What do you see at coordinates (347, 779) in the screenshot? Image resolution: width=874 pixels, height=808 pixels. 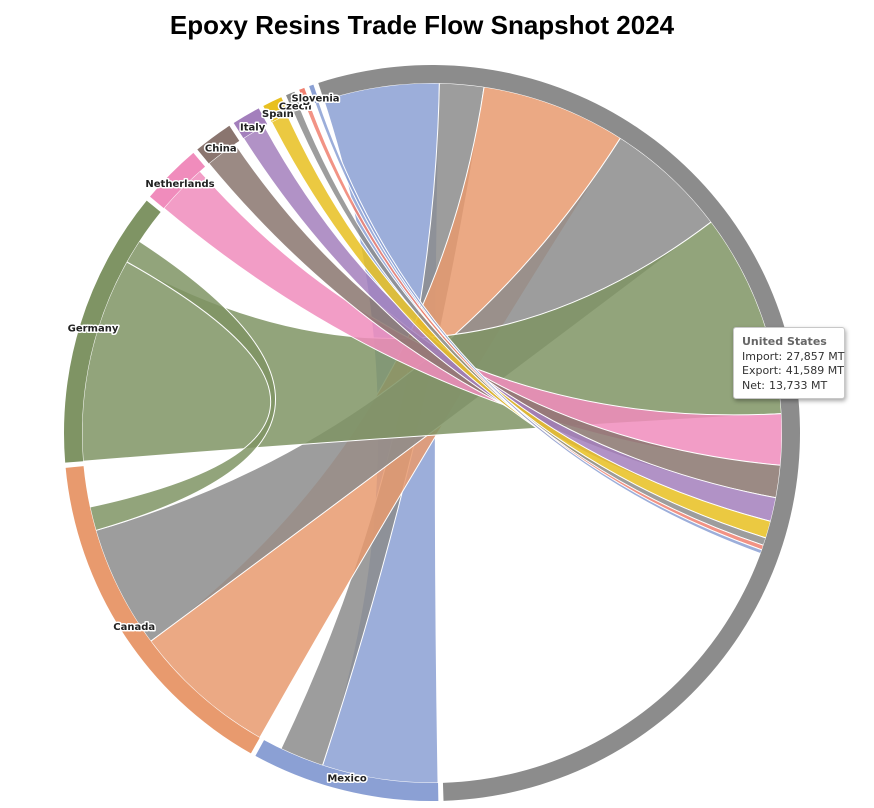 I see `label-mexico: Mexico` at bounding box center [347, 779].